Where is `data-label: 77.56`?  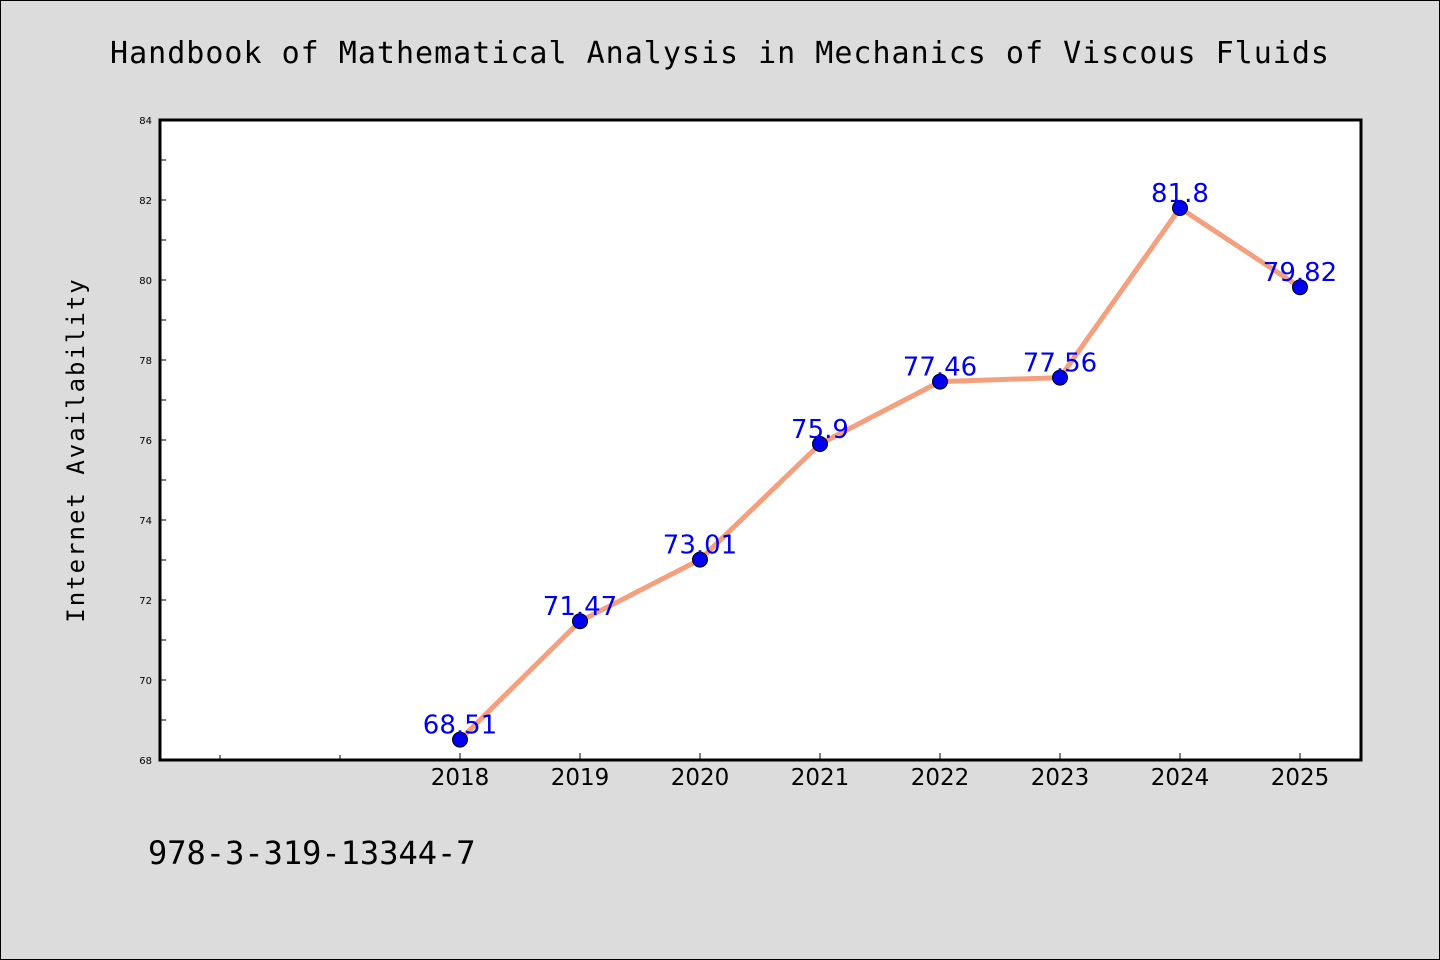 data-label: 77.56 is located at coordinates (1060, 364).